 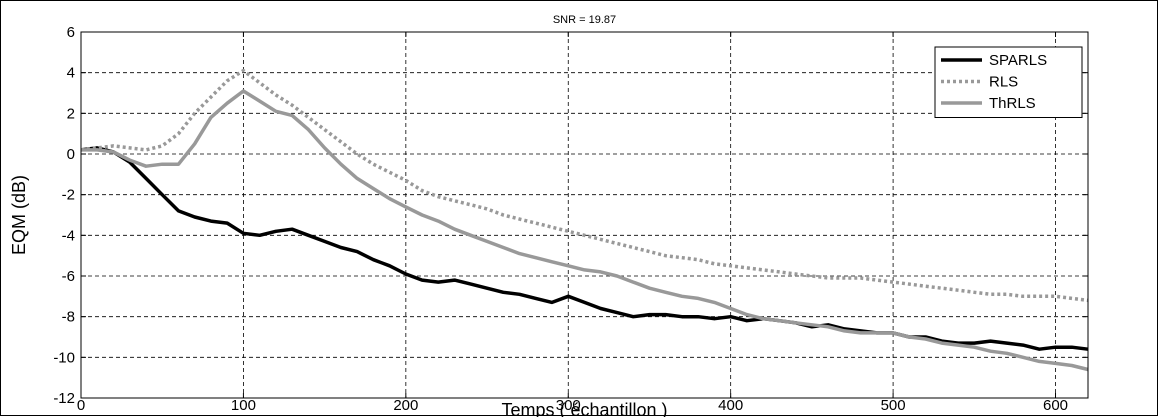 I want to click on legend-label-sparls: SPARLS, so click(x=1018, y=60).